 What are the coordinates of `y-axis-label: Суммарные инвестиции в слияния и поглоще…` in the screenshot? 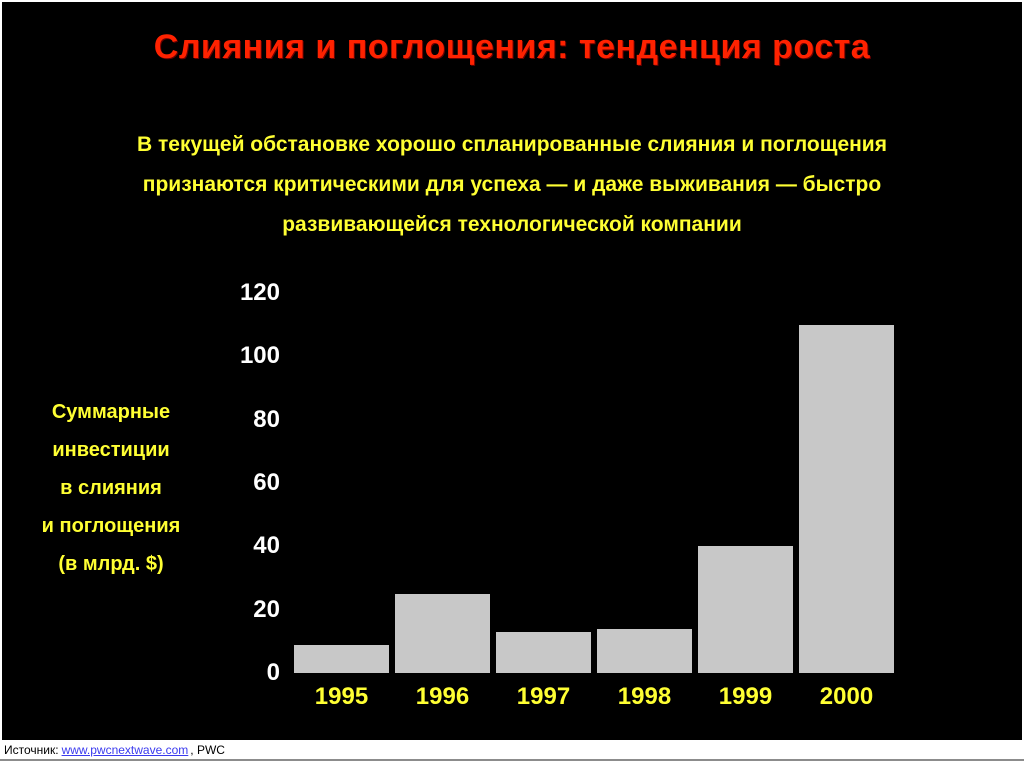 It's located at (111, 488).